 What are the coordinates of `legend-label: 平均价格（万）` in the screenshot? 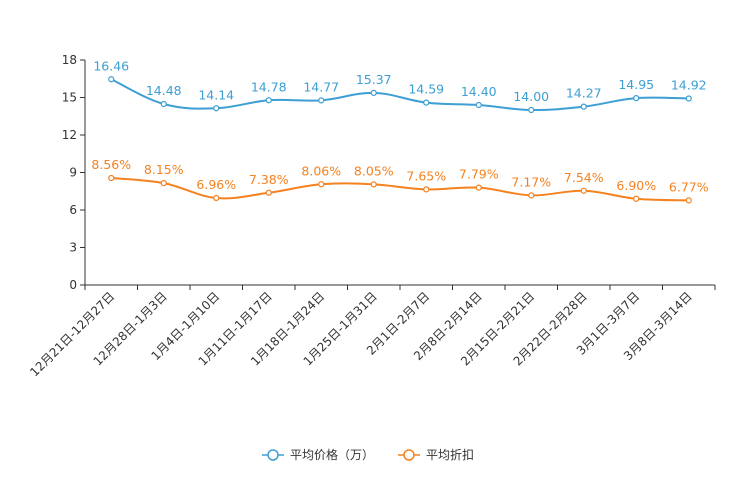 It's located at (332, 454).